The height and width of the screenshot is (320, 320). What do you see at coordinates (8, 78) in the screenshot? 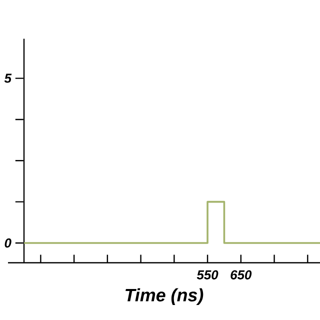
I see `y-tick-label: 5` at bounding box center [8, 78].